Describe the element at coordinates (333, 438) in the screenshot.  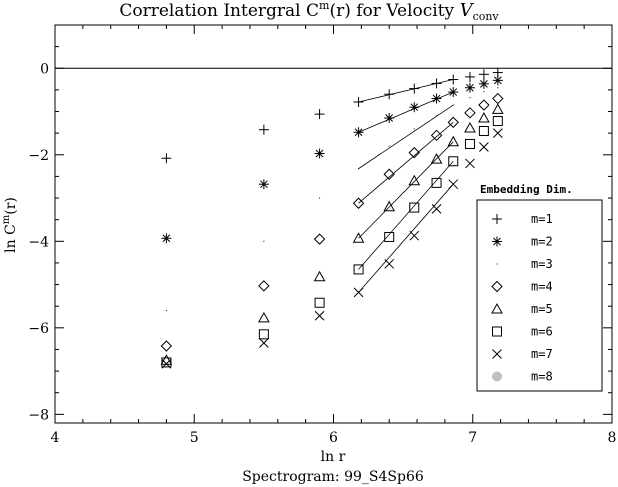
I see `x-tick-label: 6` at that location.